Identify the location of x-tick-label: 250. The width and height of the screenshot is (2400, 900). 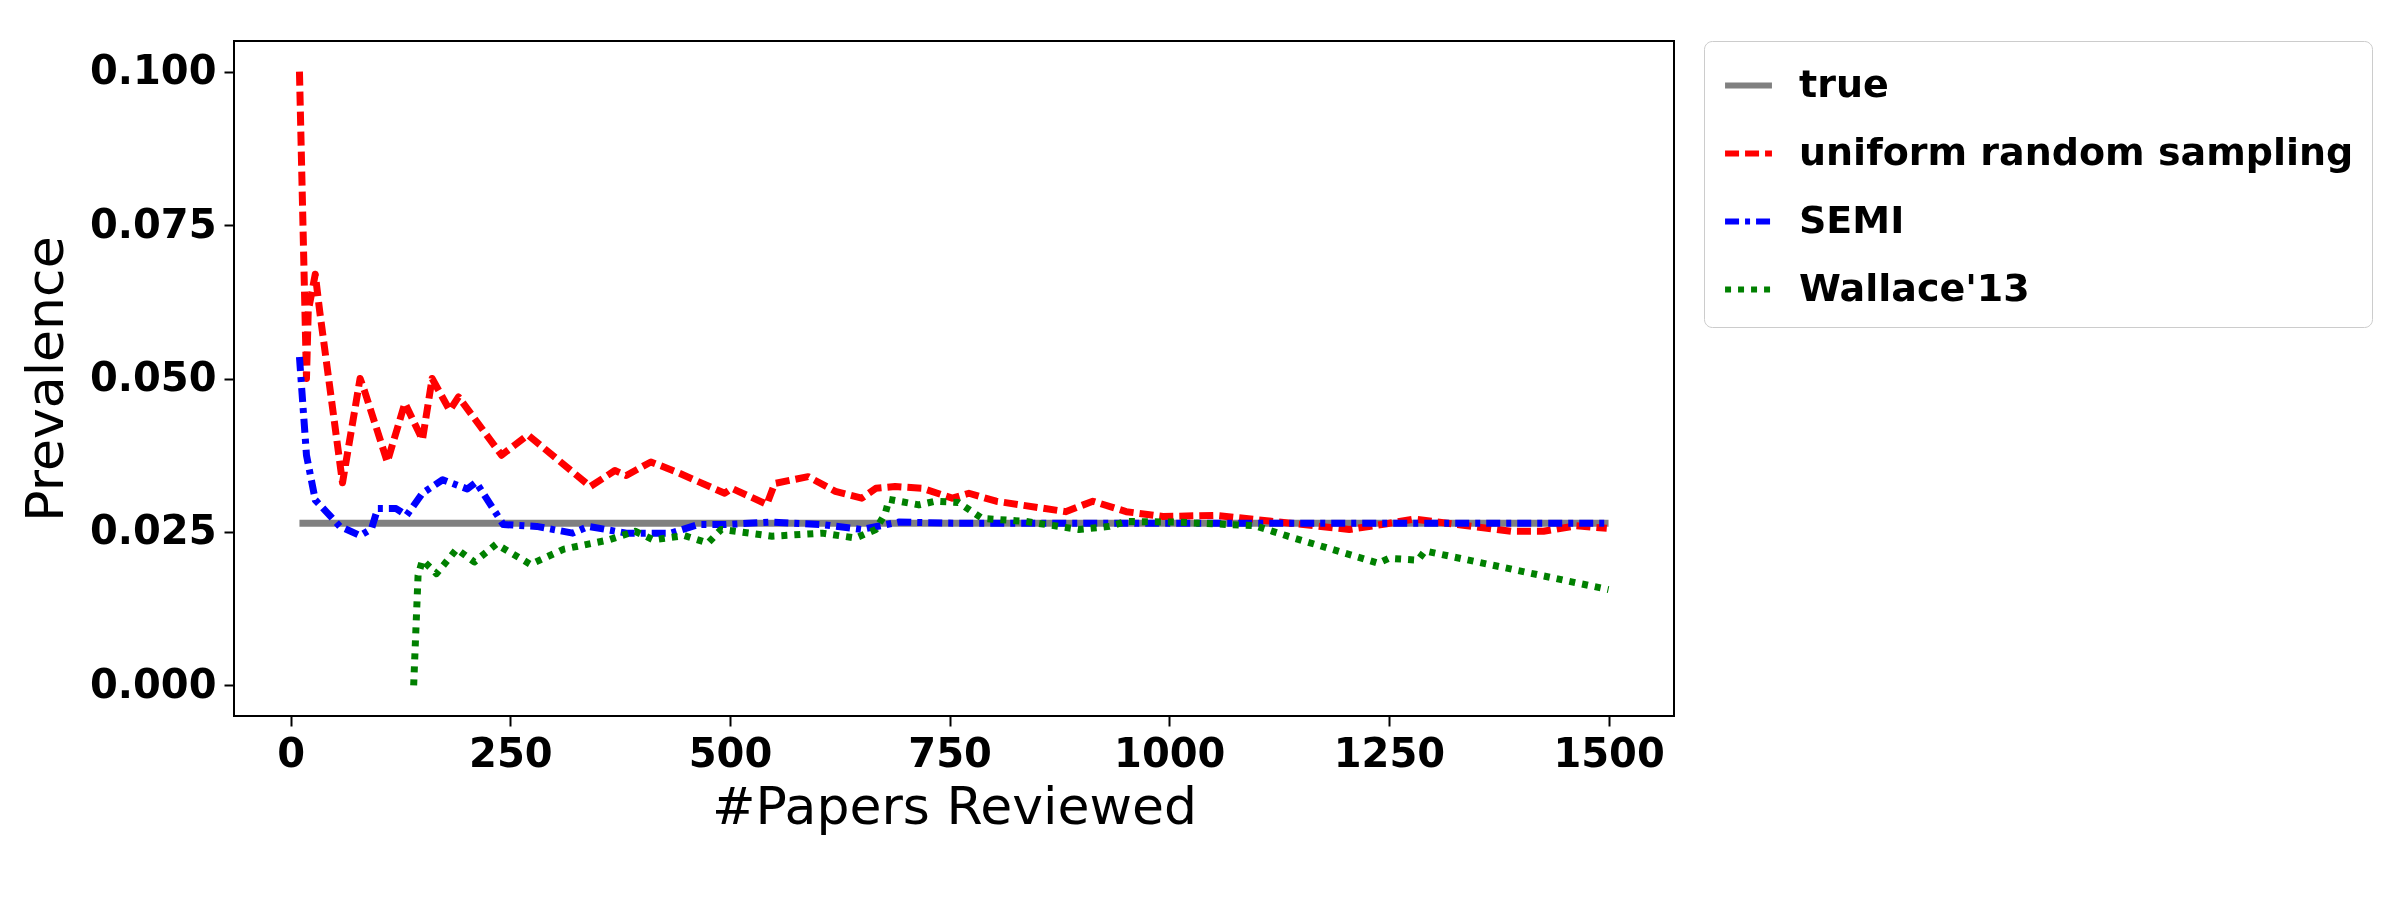
(511, 752).